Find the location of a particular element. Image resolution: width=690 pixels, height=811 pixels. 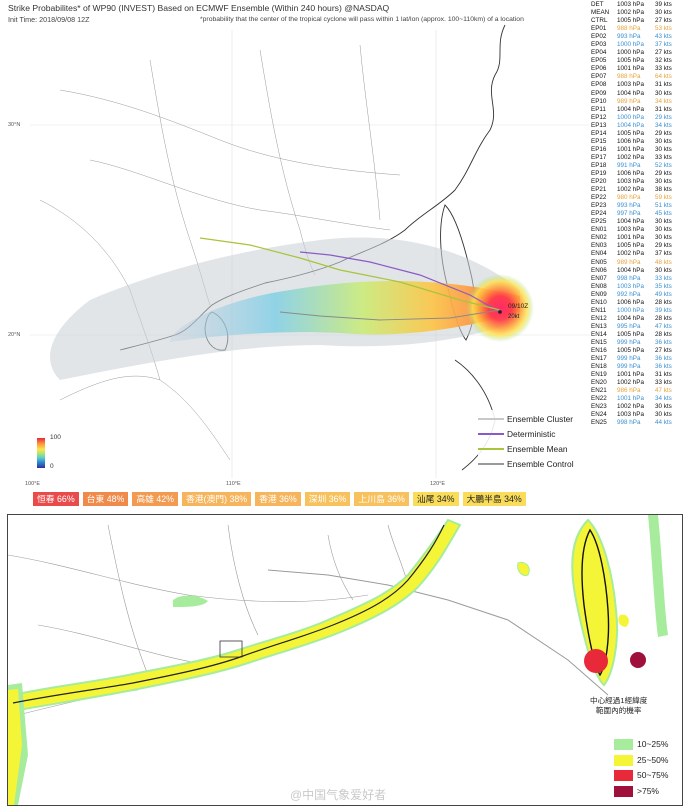

zone-label-25-50: 25~50% is located at coordinates (653, 759).